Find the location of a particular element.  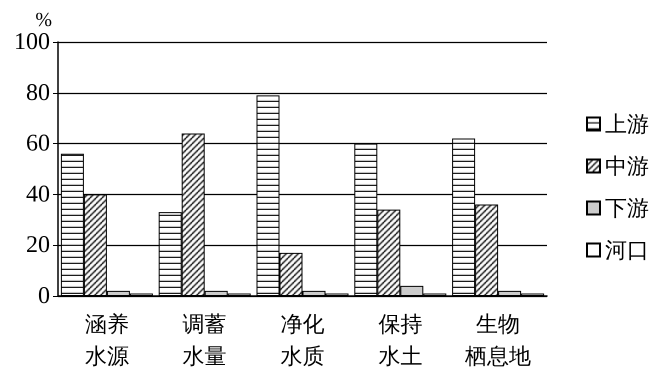

legend-label: 中游 is located at coordinates (627, 166).